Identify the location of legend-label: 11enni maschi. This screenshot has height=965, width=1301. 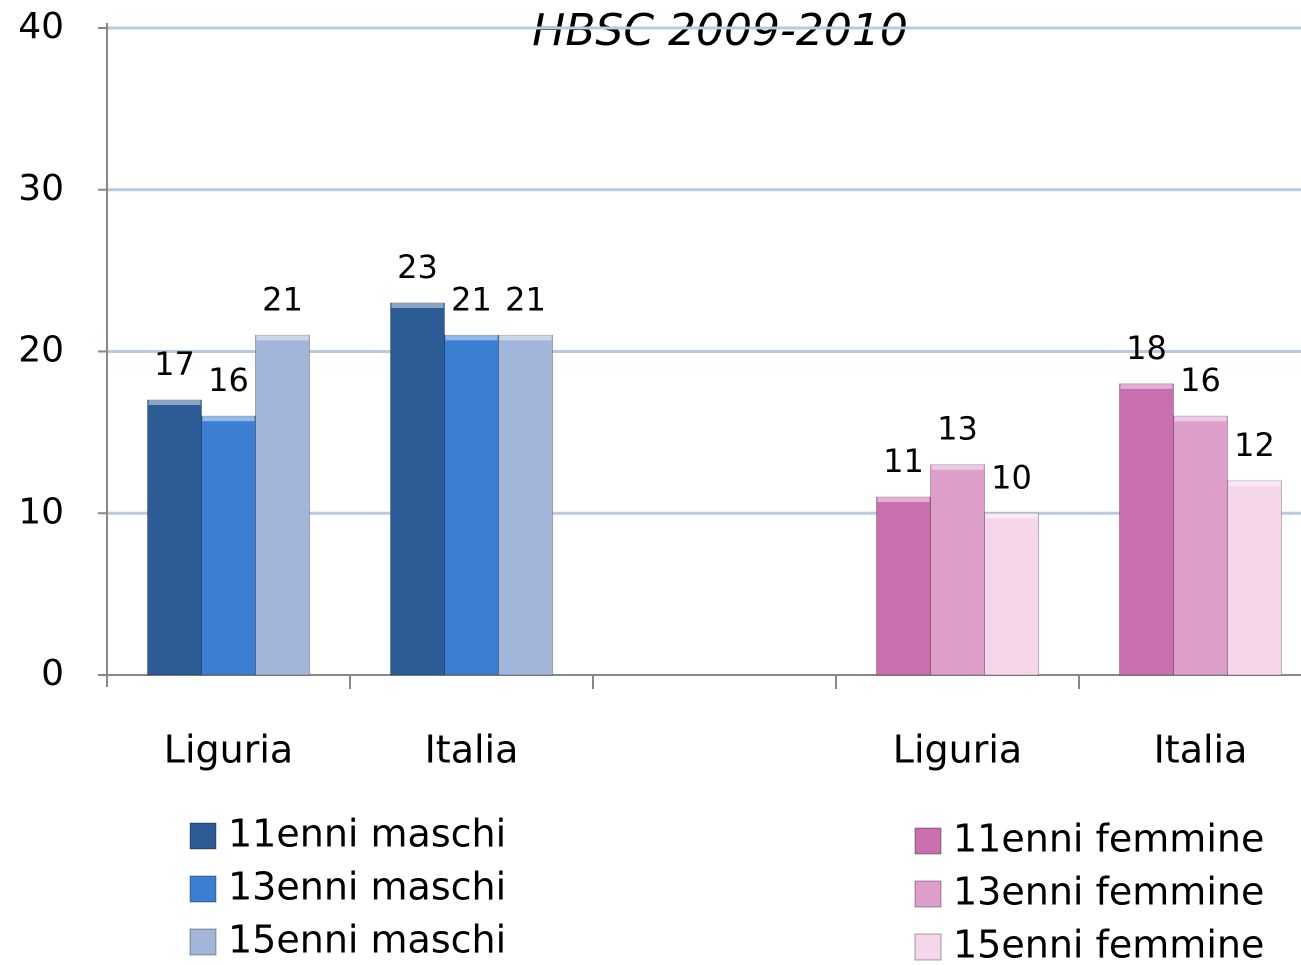
(367, 834).